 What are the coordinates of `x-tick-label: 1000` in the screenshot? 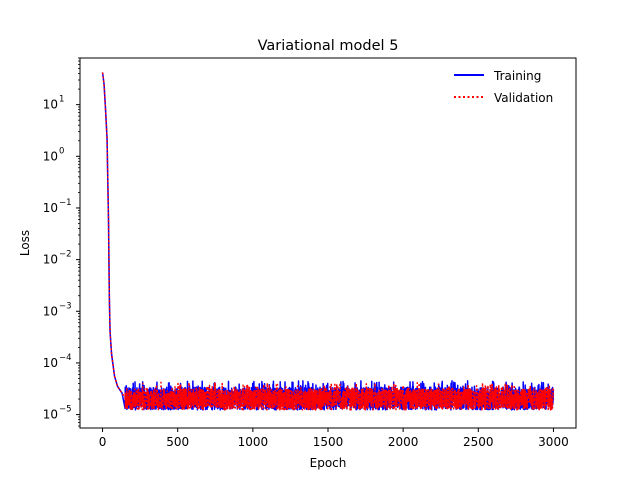 It's located at (253, 442).